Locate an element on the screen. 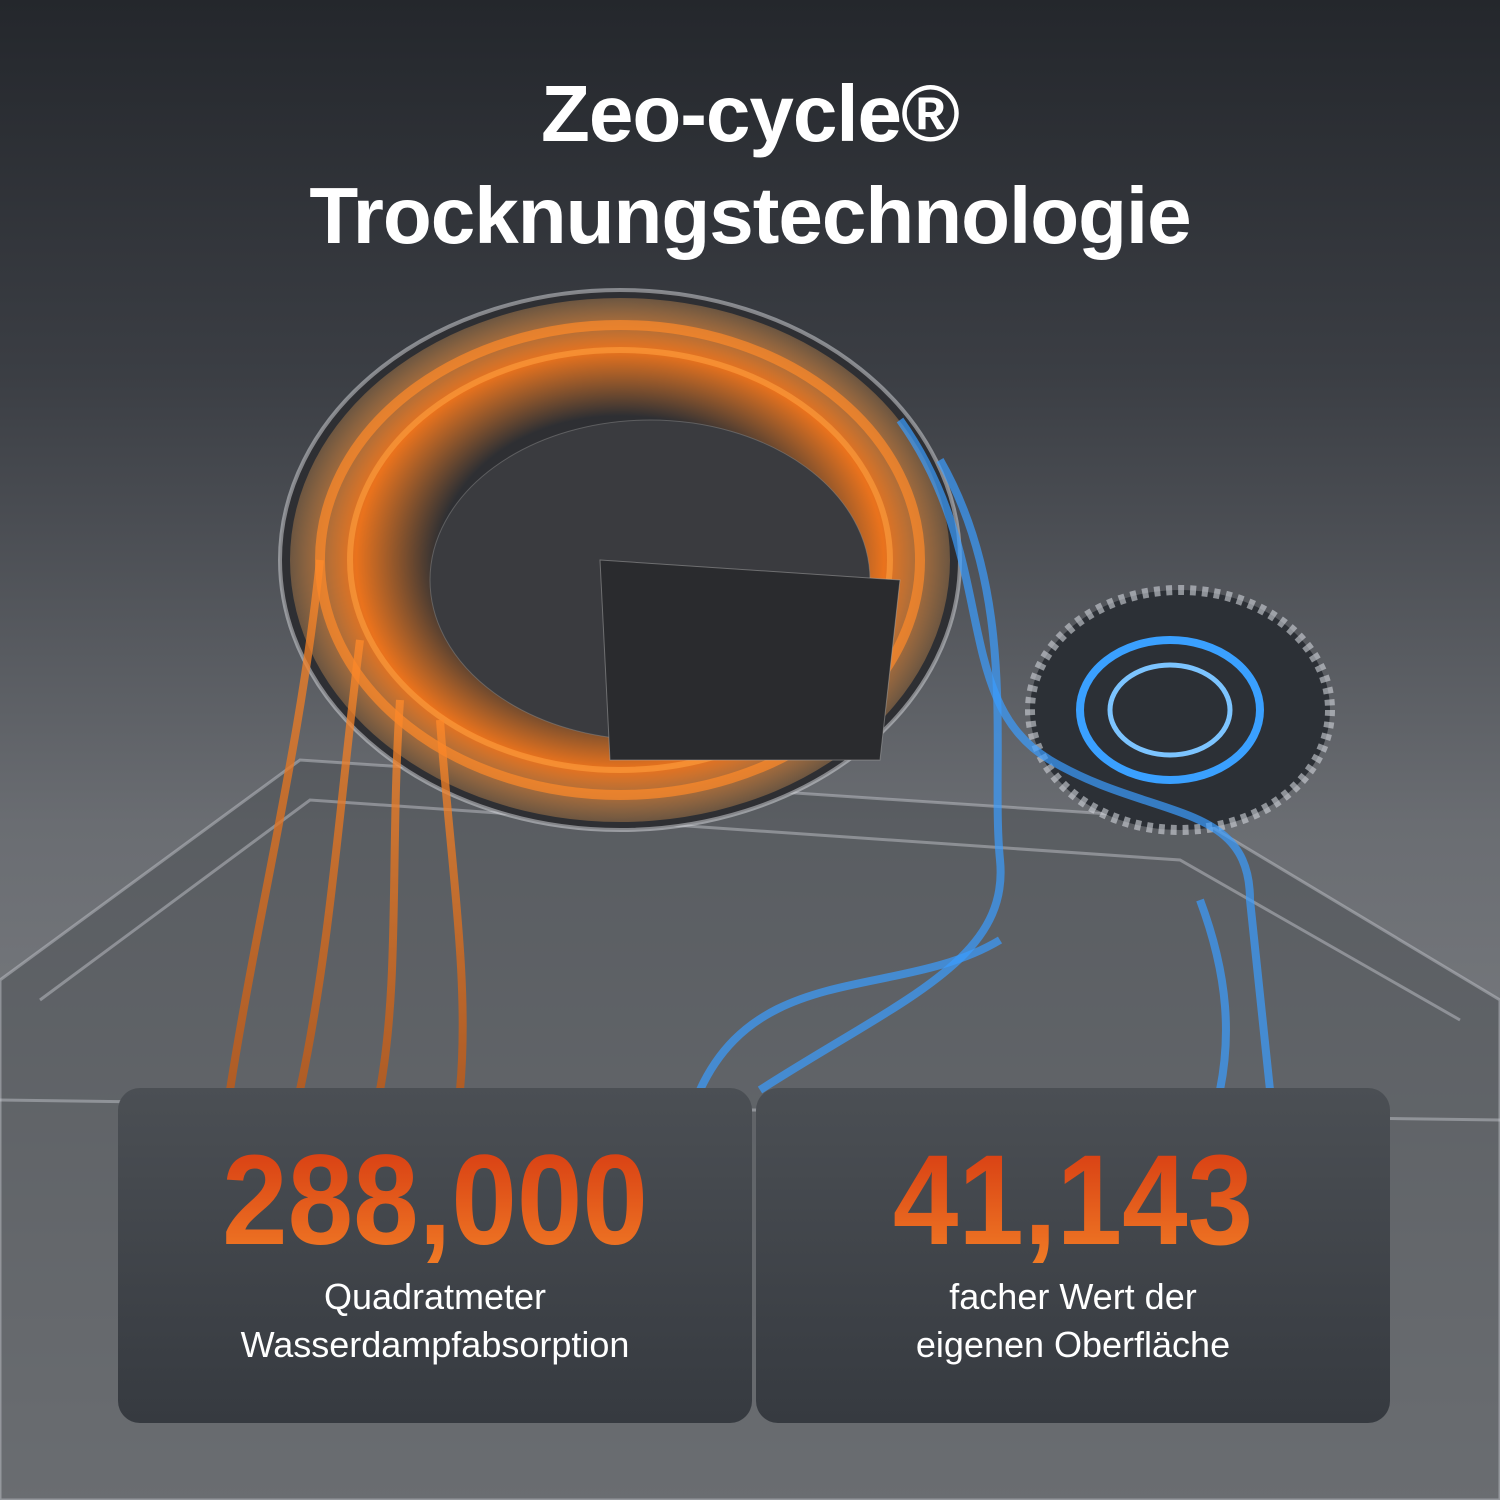 The image size is (1500, 1500). fan-blower is located at coordinates (1180, 710).